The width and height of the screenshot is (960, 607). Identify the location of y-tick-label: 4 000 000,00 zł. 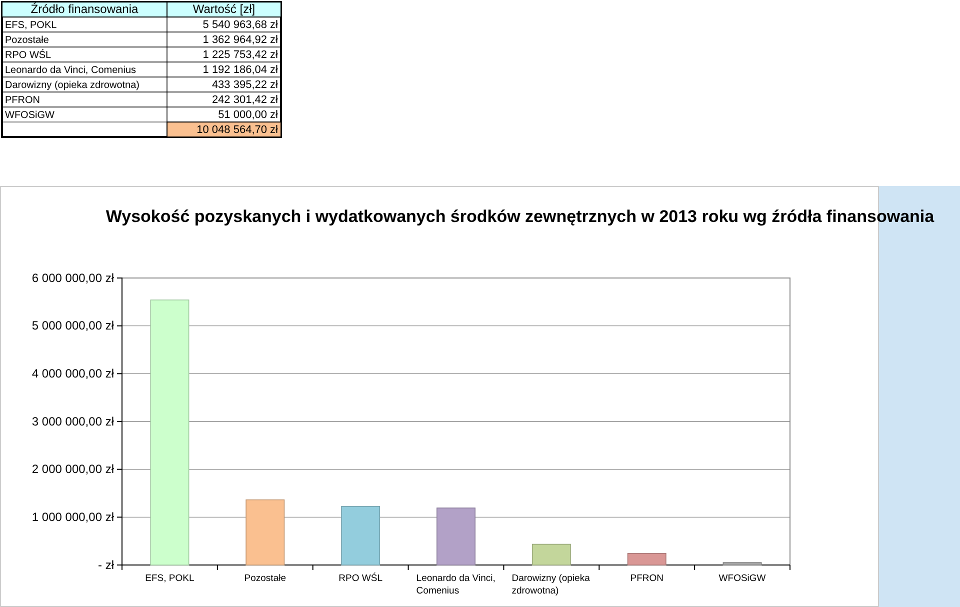
(73, 373).